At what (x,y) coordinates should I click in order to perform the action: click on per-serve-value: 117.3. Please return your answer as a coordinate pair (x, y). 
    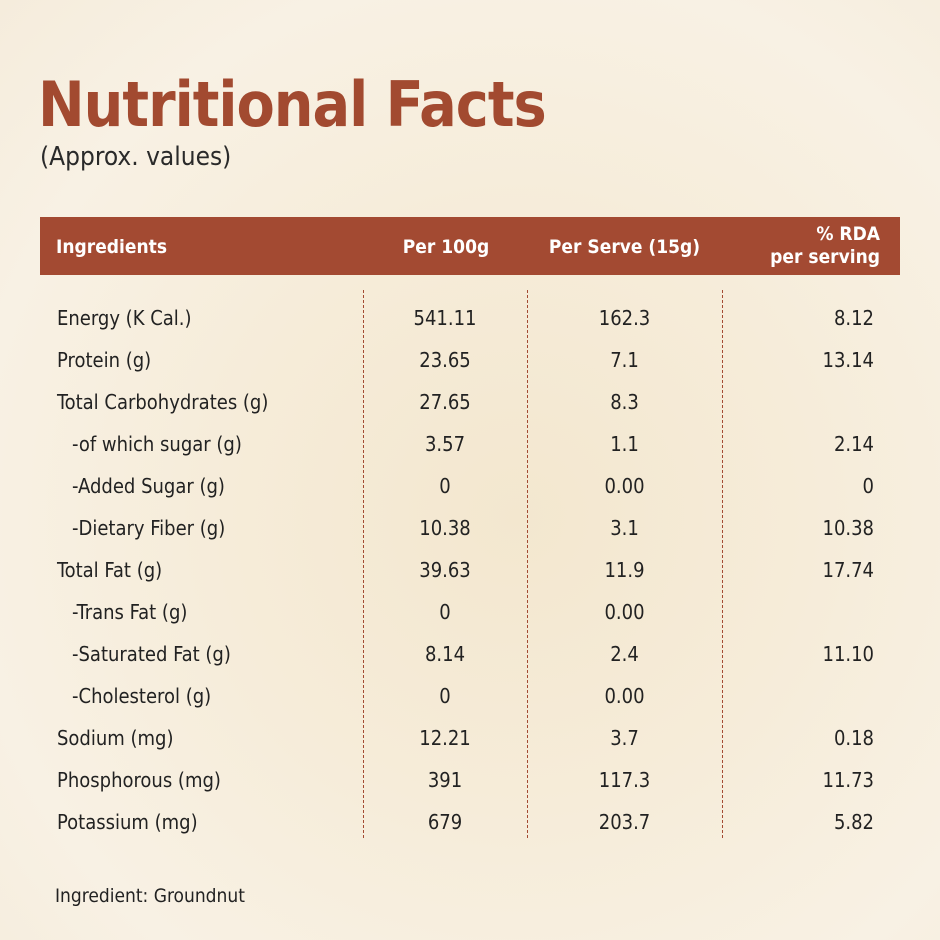
    Looking at the image, I should click on (624, 780).